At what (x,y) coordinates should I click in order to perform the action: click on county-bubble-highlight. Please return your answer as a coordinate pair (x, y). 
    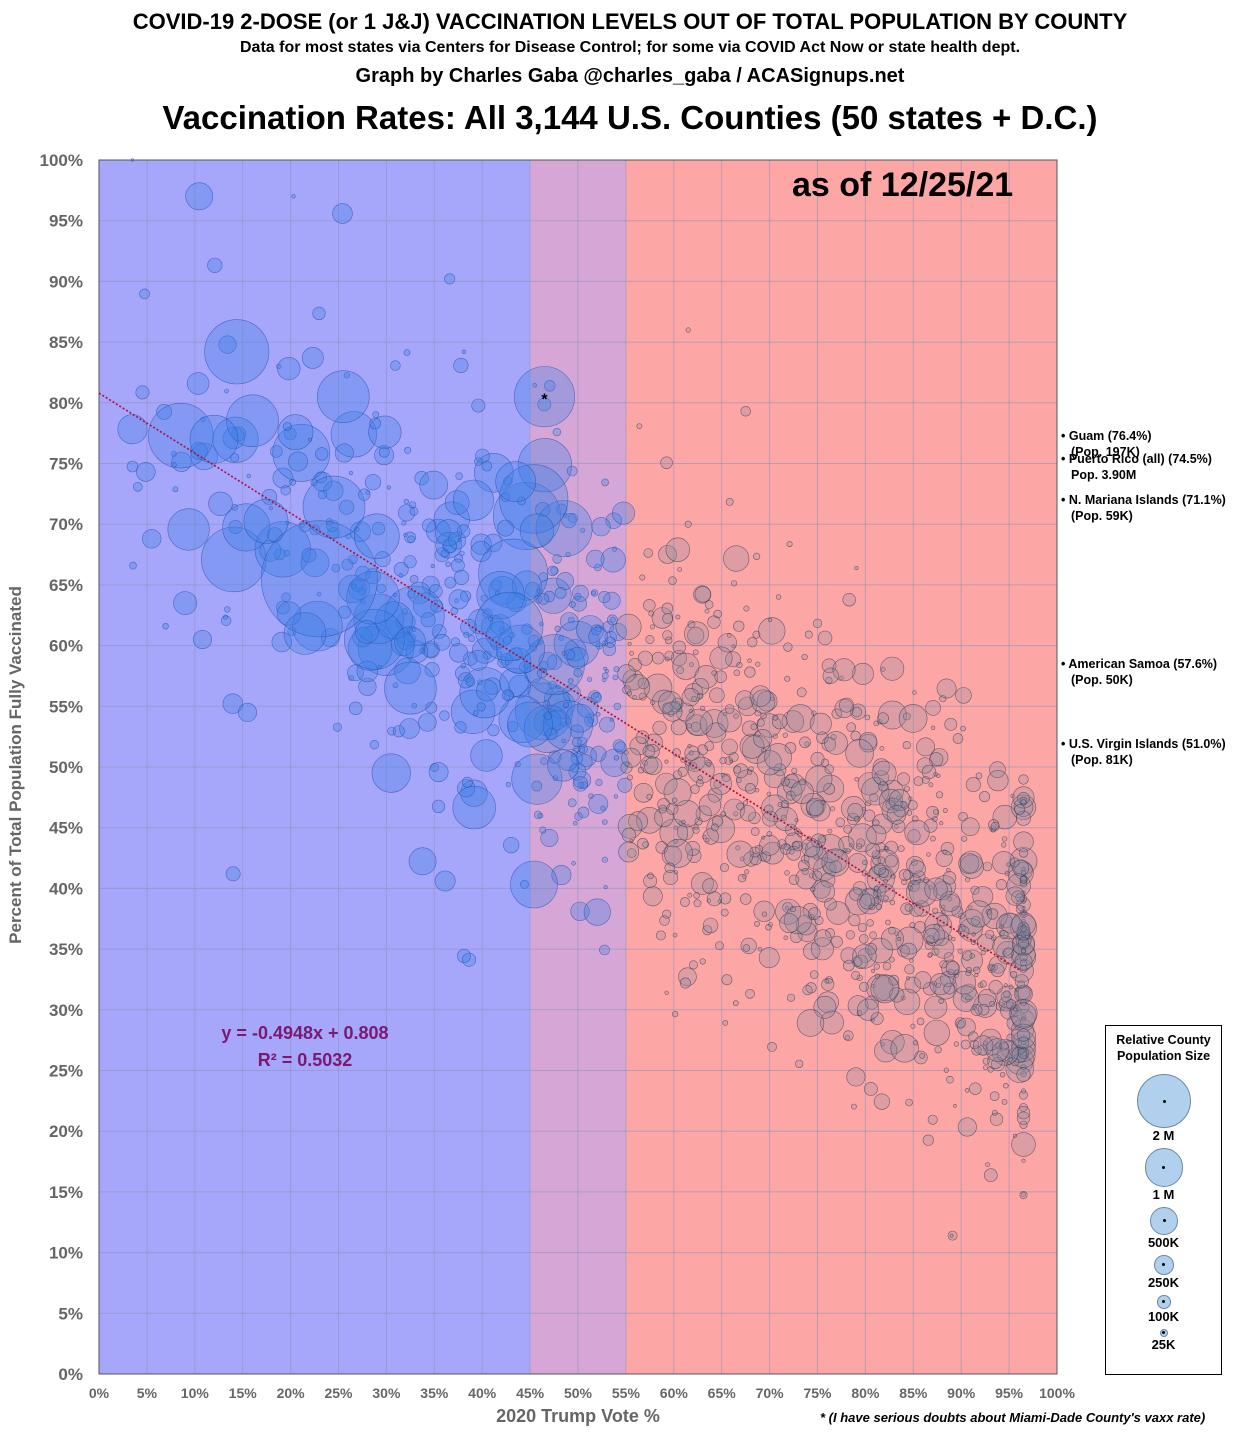
    Looking at the image, I should click on (688, 330).